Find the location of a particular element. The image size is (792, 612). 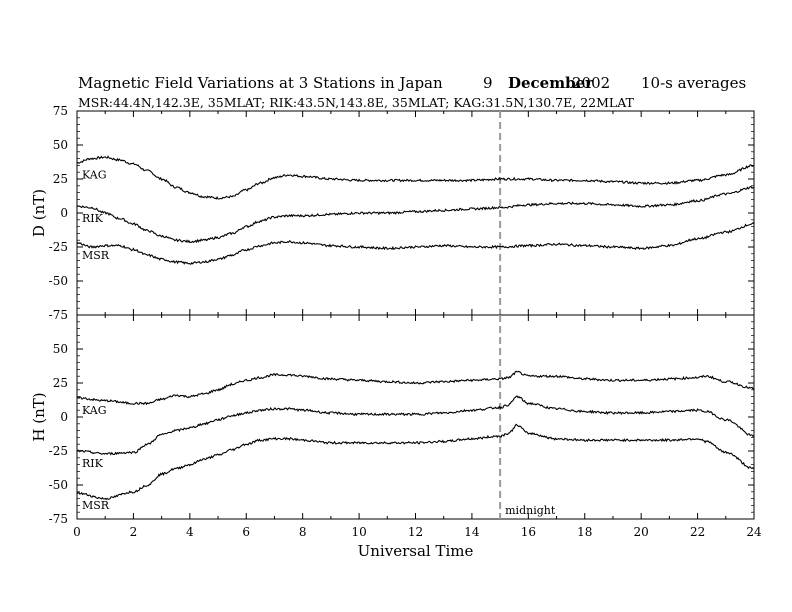

y-tick-label: 75 is located at coordinates (60, 111).